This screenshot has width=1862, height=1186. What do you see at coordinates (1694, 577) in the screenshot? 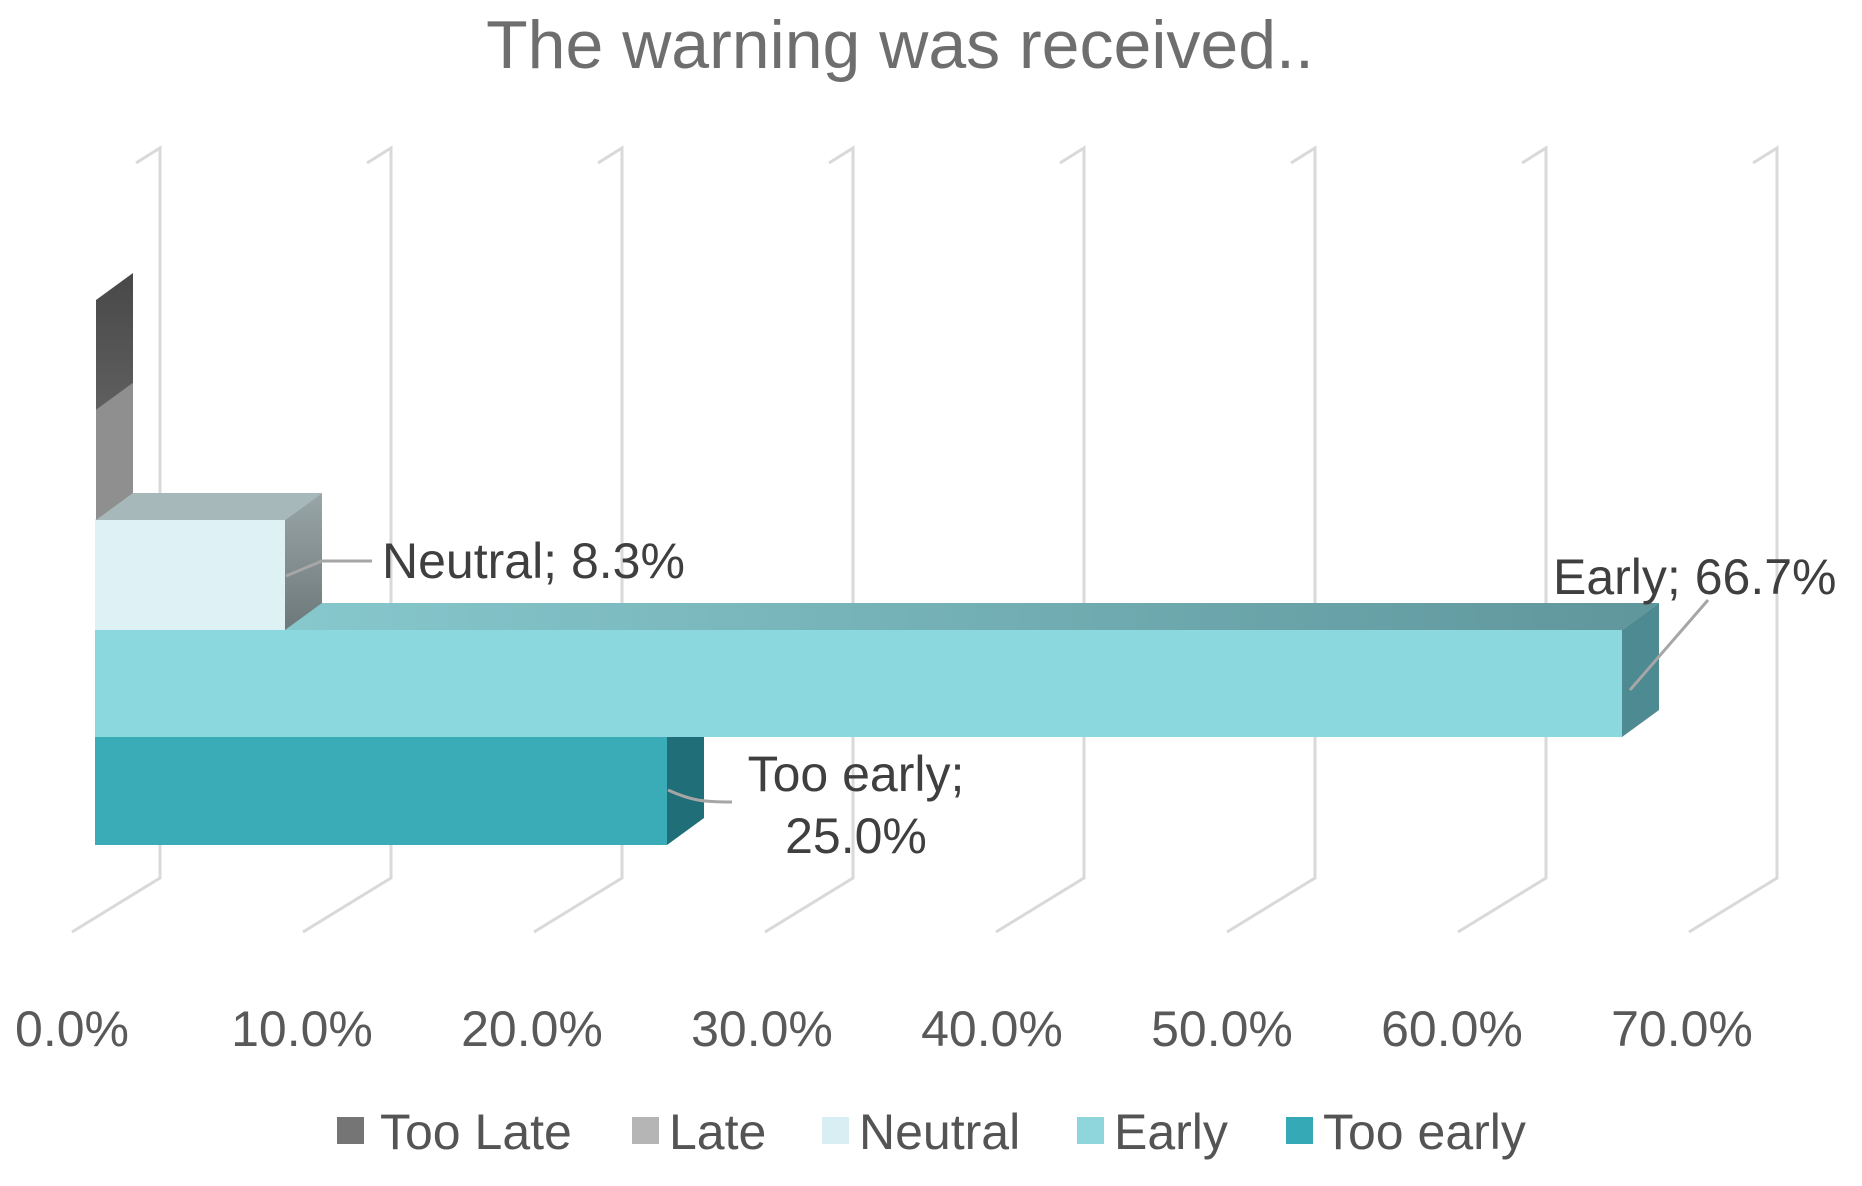
I see `data-label-early: Early; 66.7%` at bounding box center [1694, 577].